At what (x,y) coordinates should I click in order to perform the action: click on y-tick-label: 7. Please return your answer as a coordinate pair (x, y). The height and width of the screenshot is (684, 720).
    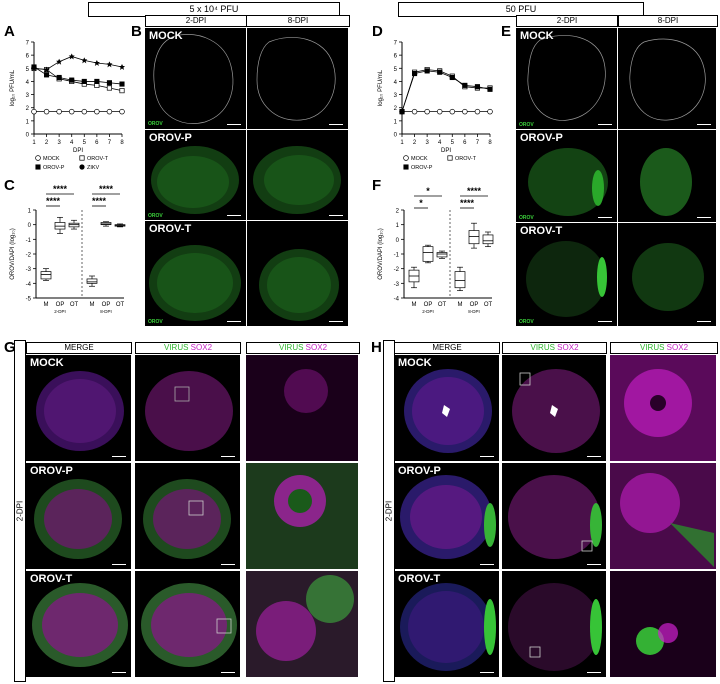
    Looking at the image, I should click on (28, 44).